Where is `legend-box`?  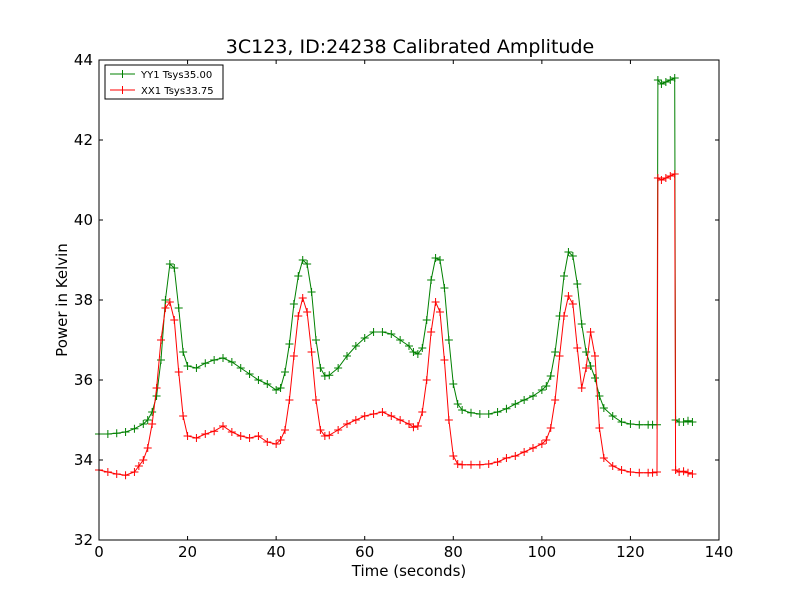
legend-box is located at coordinates (164, 82).